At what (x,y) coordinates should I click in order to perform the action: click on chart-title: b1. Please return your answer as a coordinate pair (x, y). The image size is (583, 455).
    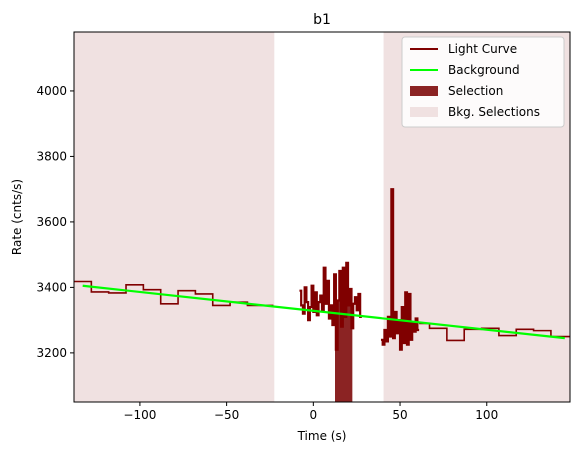
    Looking at the image, I should click on (322, 20).